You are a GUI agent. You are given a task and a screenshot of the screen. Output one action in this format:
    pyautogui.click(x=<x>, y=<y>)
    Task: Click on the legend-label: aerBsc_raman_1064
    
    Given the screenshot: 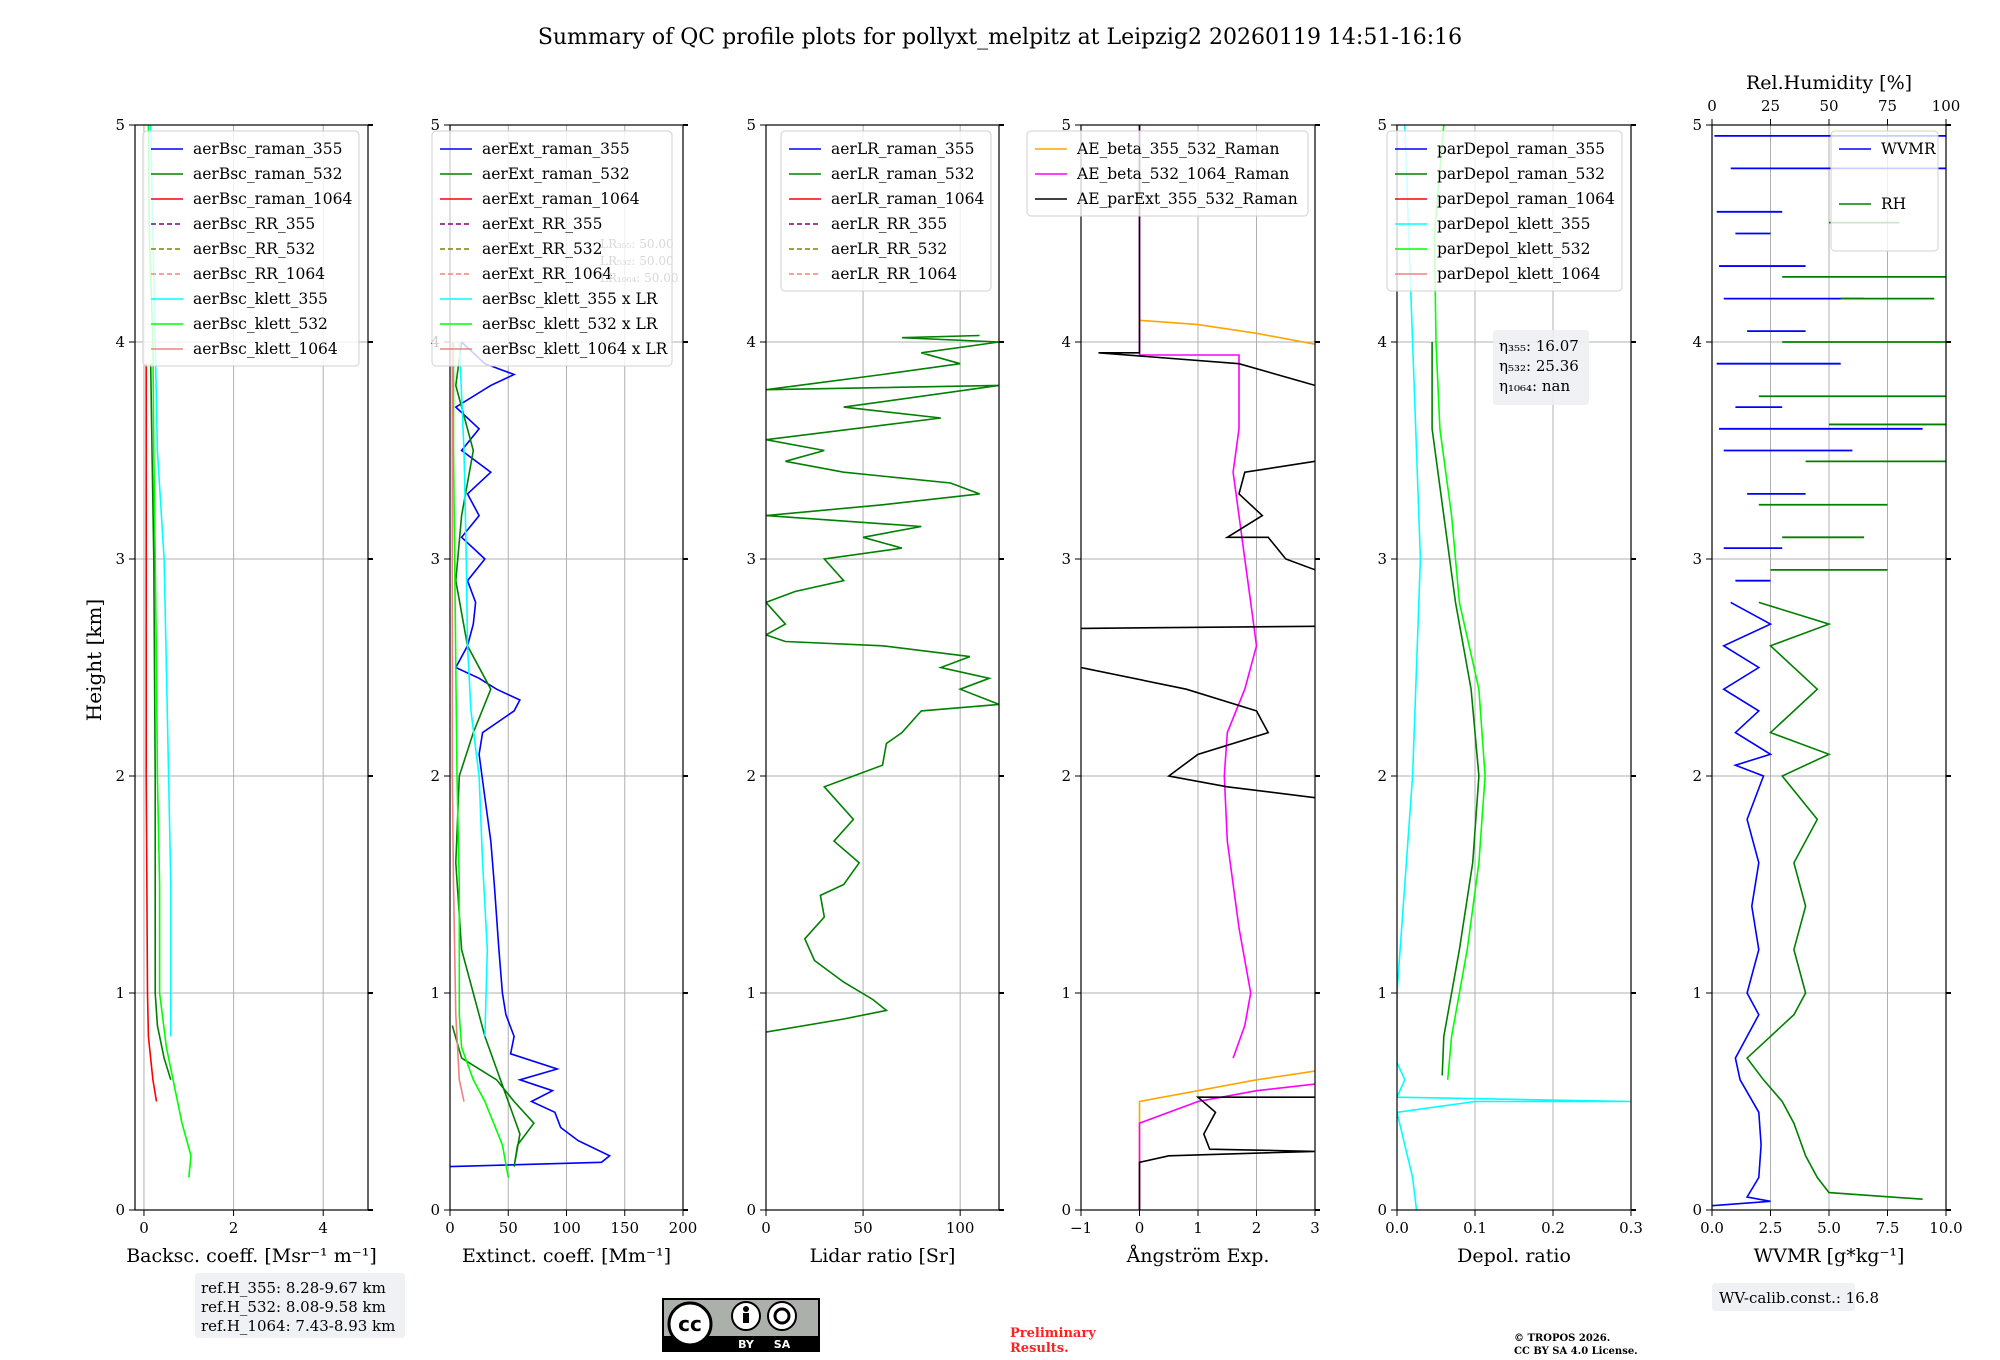 What is the action you would take?
    pyautogui.click(x=273, y=199)
    